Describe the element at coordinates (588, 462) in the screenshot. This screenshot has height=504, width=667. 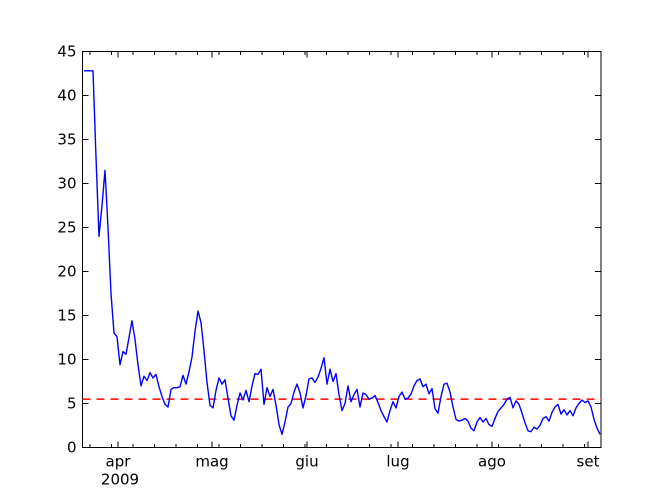
I see `x-month-tick-label: set` at that location.